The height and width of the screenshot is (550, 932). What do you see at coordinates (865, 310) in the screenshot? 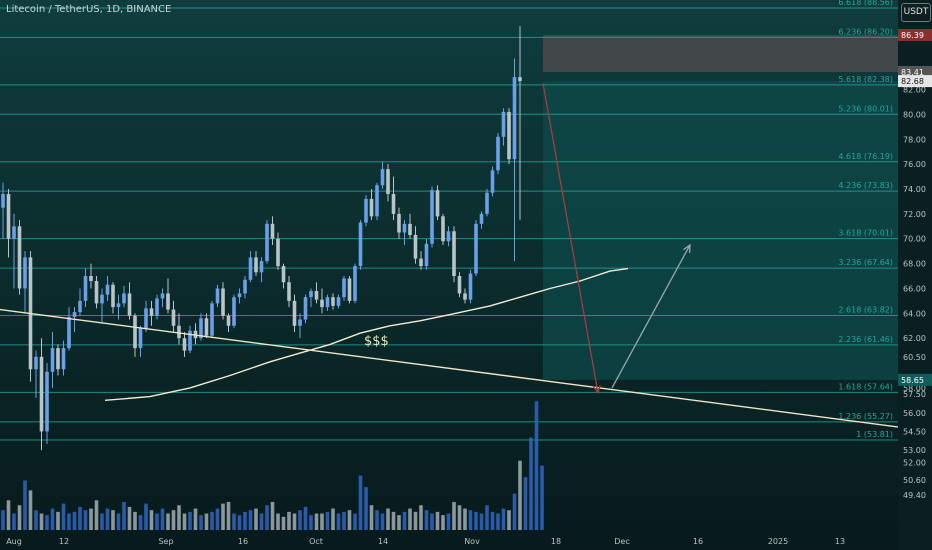
I see `fib-label-8: 2.618 (63.82)` at bounding box center [865, 310].